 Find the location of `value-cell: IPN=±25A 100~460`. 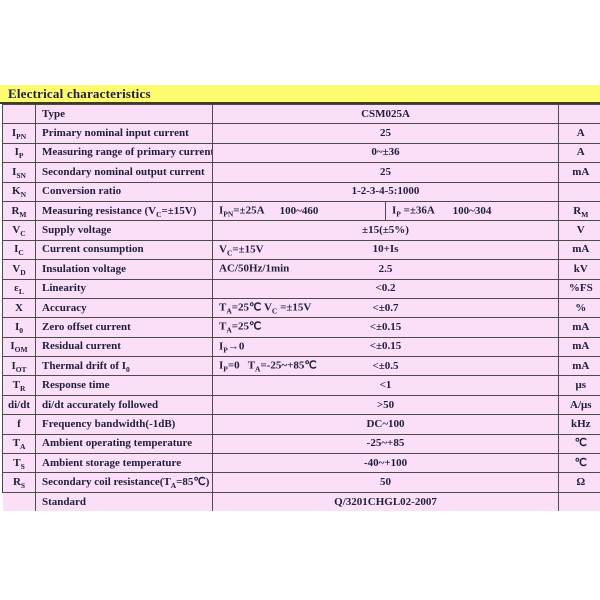

value-cell: IPN=±25A 100~460 is located at coordinates (299, 211).